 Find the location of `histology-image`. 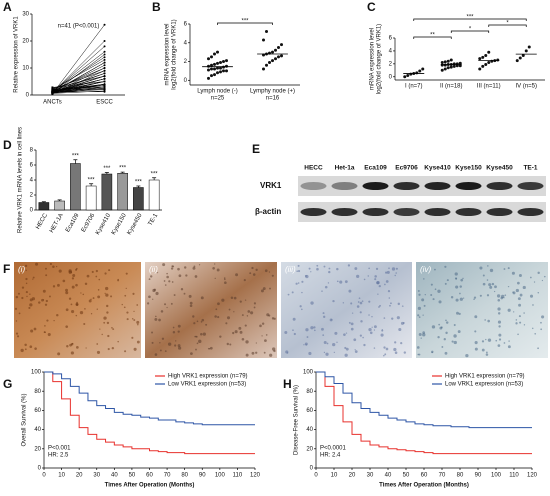

histology-image is located at coordinates (77, 310).